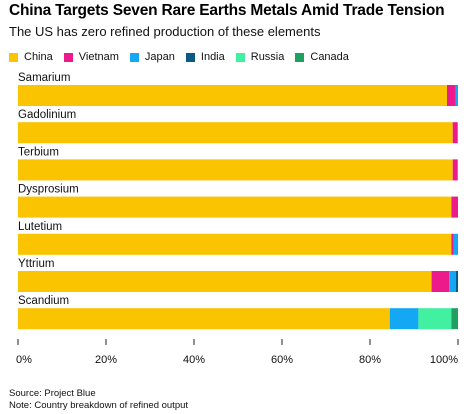  What do you see at coordinates (98, 57) in the screenshot?
I see `legend-label: Vietnam` at bounding box center [98, 57].